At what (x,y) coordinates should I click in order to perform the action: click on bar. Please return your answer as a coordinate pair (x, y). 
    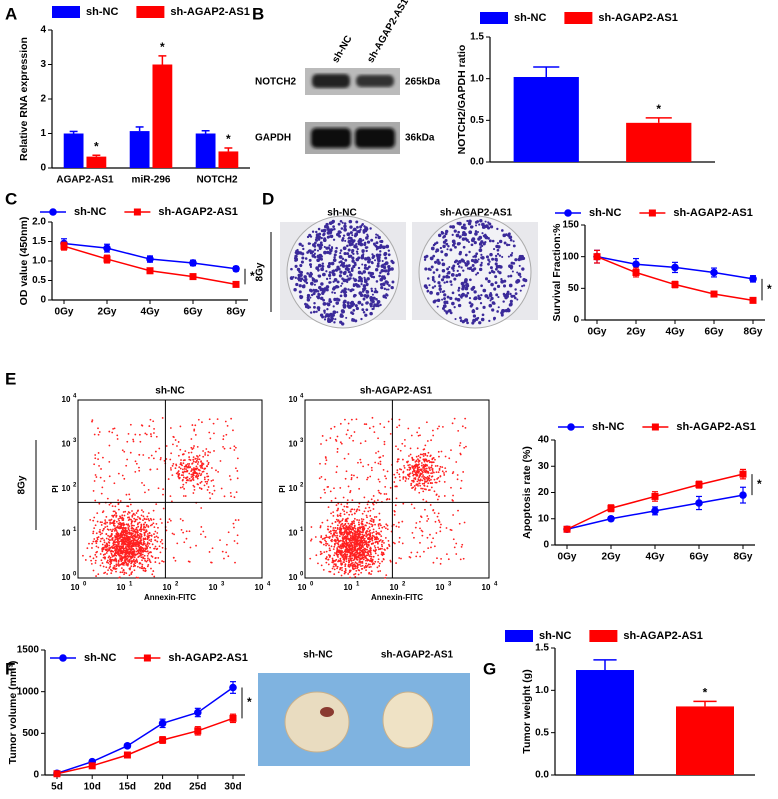
    Looking at the image, I should click on (705, 740).